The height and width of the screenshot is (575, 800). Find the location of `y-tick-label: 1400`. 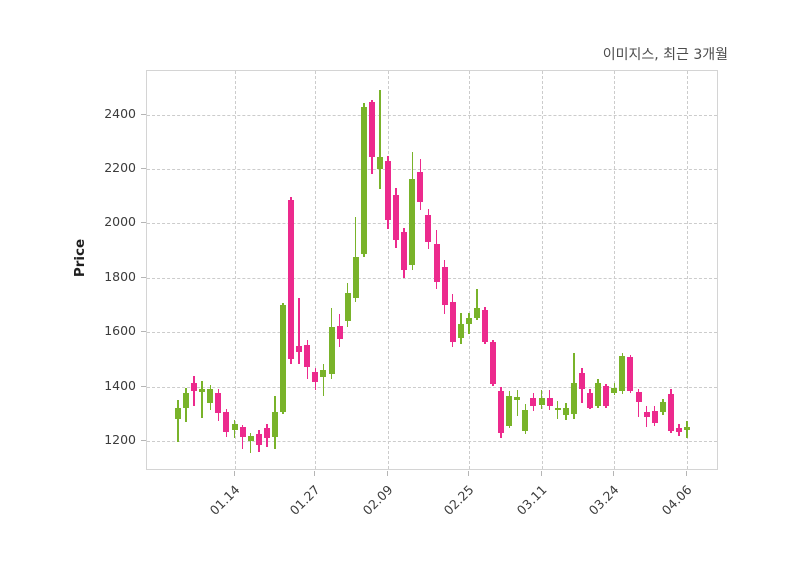

y-tick-label: 1400 is located at coordinates (120, 385).